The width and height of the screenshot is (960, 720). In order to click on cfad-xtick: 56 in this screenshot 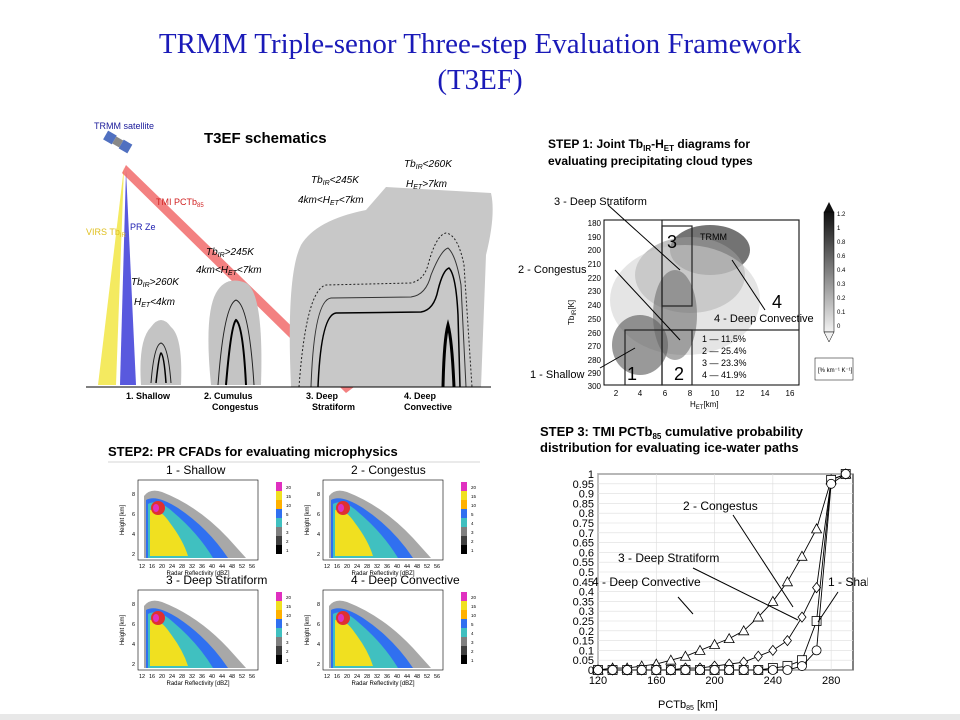, I will do `click(252, 567)`.